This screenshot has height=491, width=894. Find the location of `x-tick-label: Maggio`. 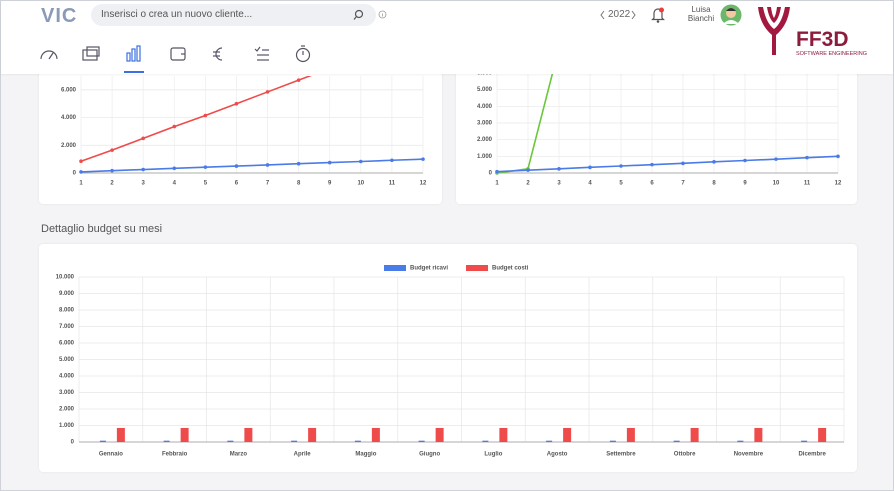

x-tick-label: Maggio is located at coordinates (365, 455).